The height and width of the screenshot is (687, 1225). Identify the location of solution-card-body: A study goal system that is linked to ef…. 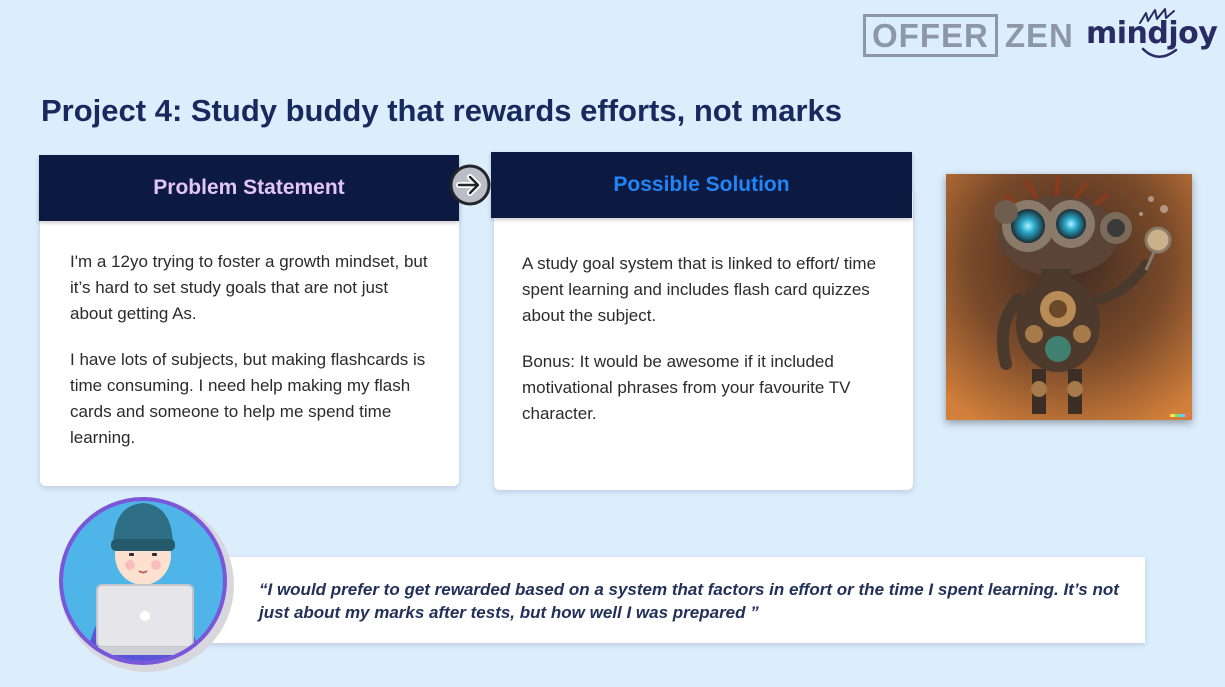
(707, 349).